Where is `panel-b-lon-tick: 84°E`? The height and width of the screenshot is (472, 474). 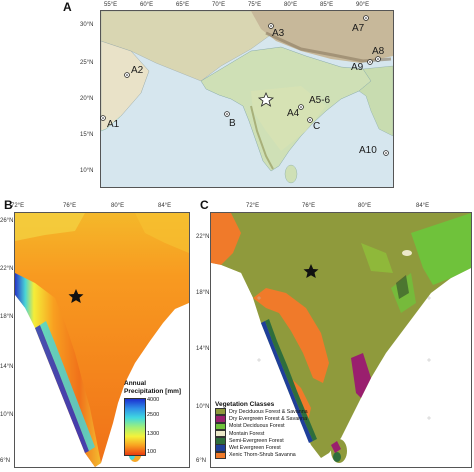 panel-b-lon-tick: 84°E is located at coordinates (165, 206).